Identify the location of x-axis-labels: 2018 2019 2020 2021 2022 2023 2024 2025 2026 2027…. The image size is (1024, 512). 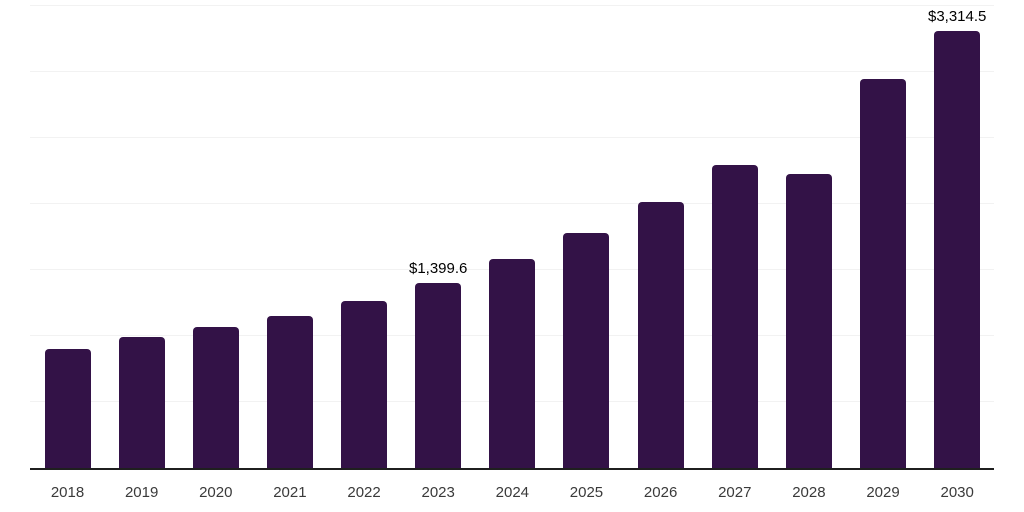
(512, 495).